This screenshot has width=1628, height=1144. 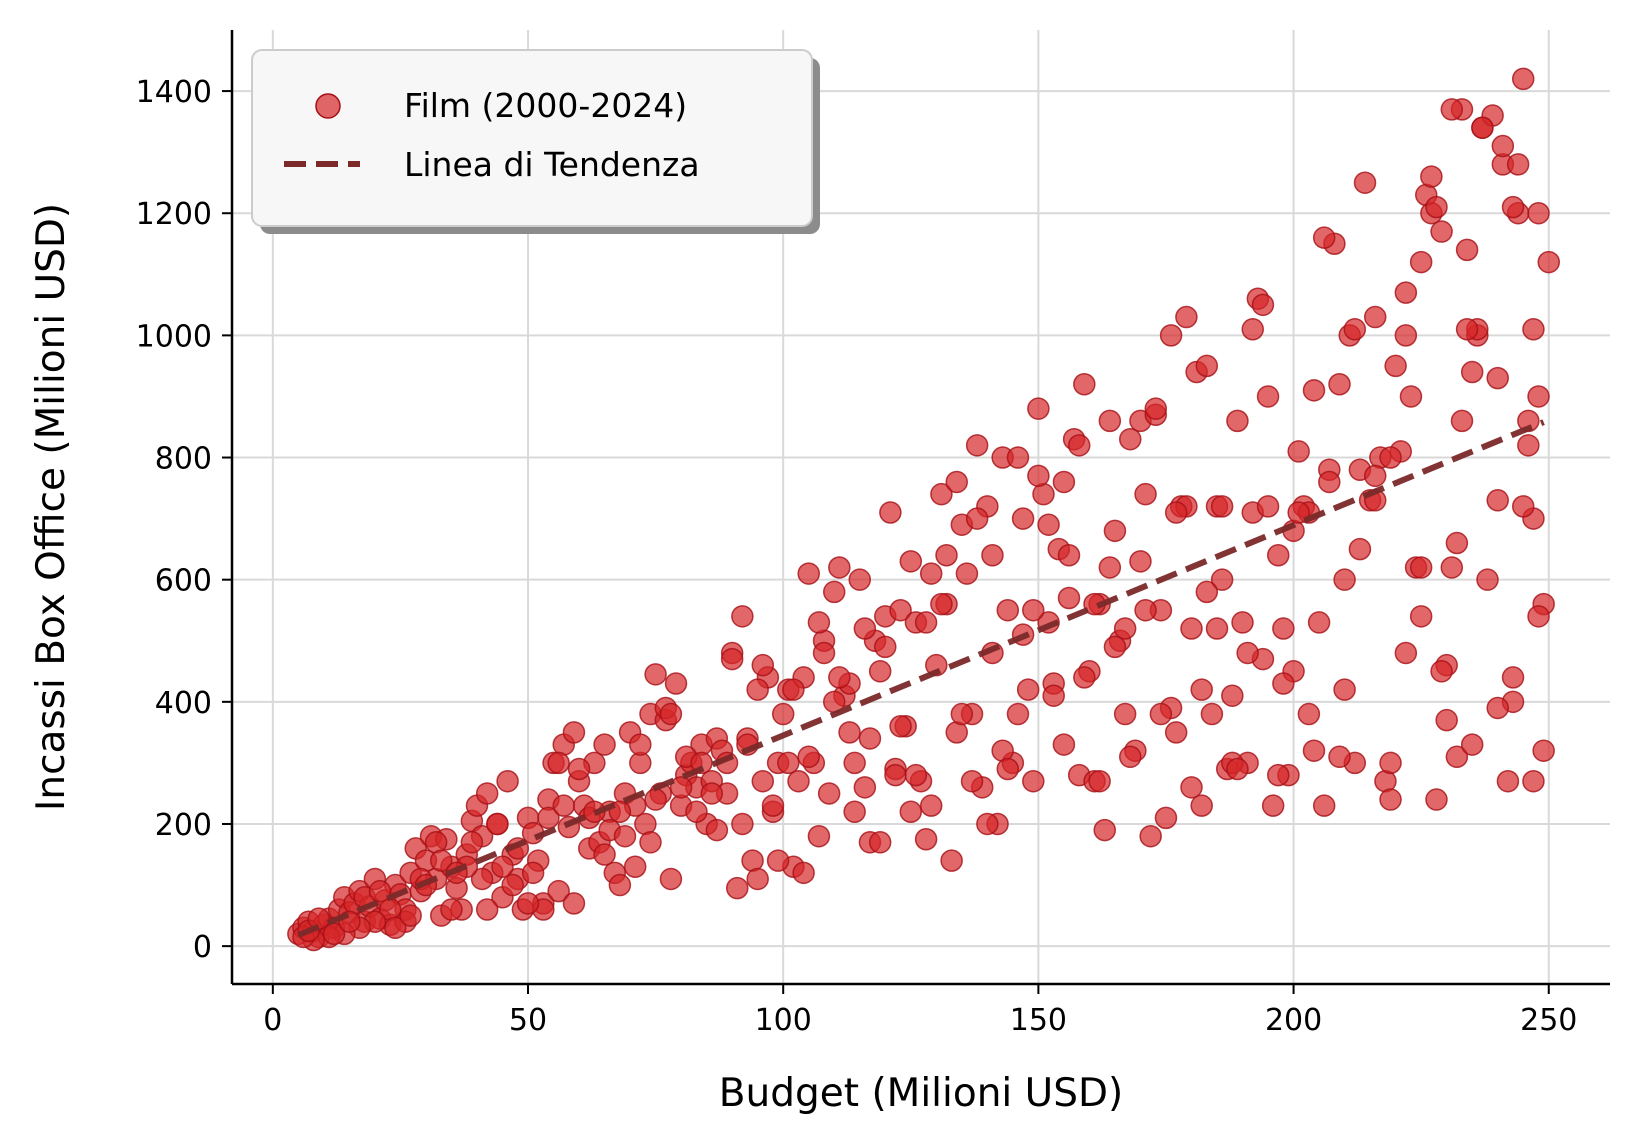 What do you see at coordinates (783, 1020) in the screenshot?
I see `x-tick-label: 100` at bounding box center [783, 1020].